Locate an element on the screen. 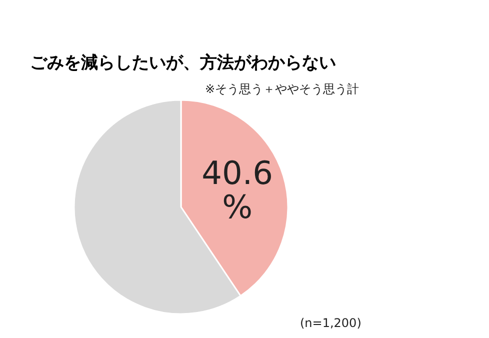 The width and height of the screenshot is (489, 338). text: (n=1,200) is located at coordinates (331, 323).